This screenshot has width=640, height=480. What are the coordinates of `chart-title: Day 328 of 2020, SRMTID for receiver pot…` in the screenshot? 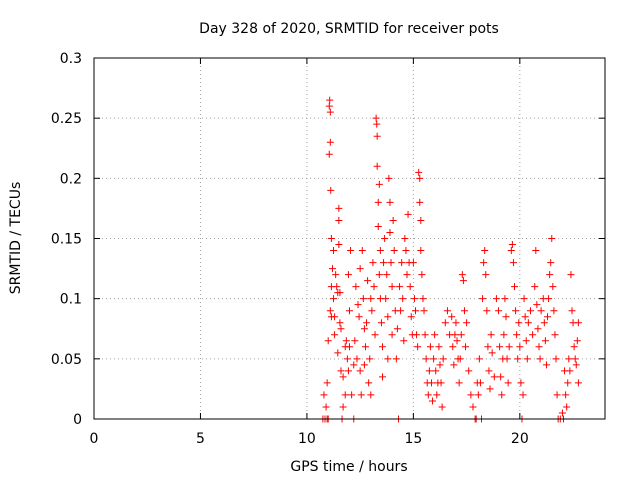 It's located at (349, 29).